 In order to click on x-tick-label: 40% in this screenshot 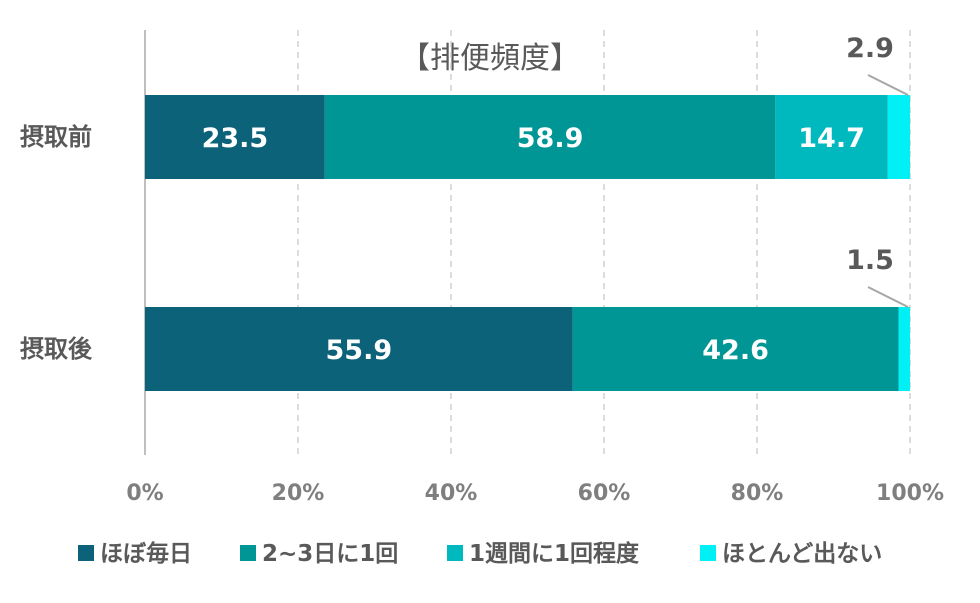, I will do `click(451, 493)`.